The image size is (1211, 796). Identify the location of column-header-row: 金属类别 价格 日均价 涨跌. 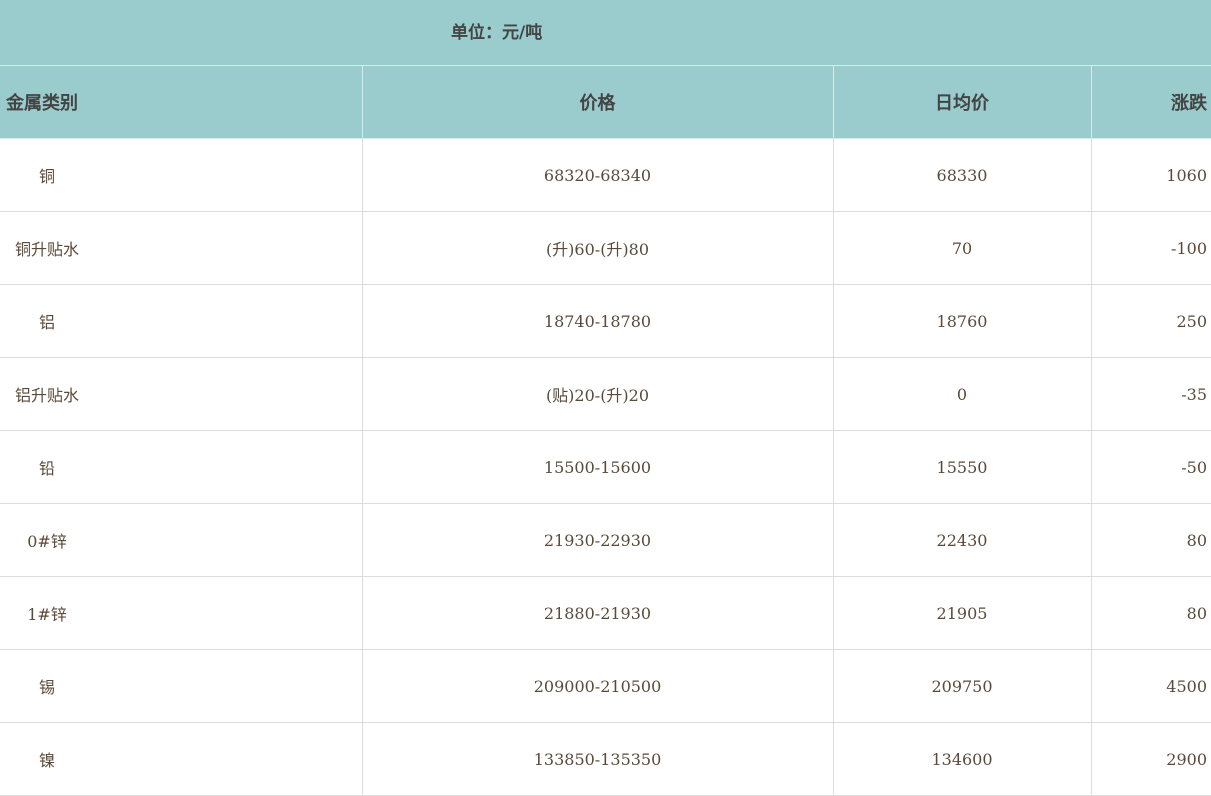
(605, 102).